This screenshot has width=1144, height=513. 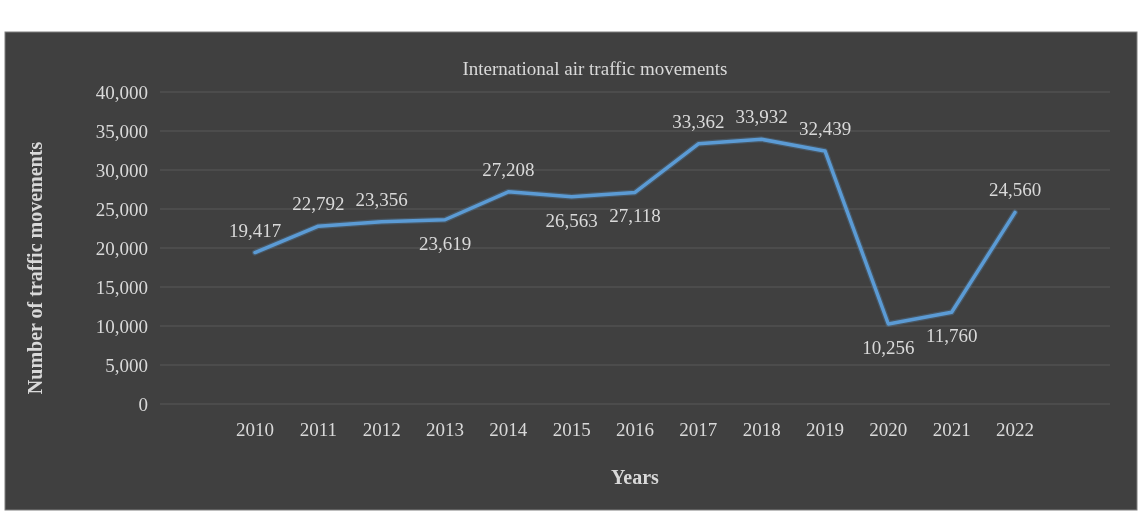 I want to click on x-tick-label: 2020, so click(x=888, y=429).